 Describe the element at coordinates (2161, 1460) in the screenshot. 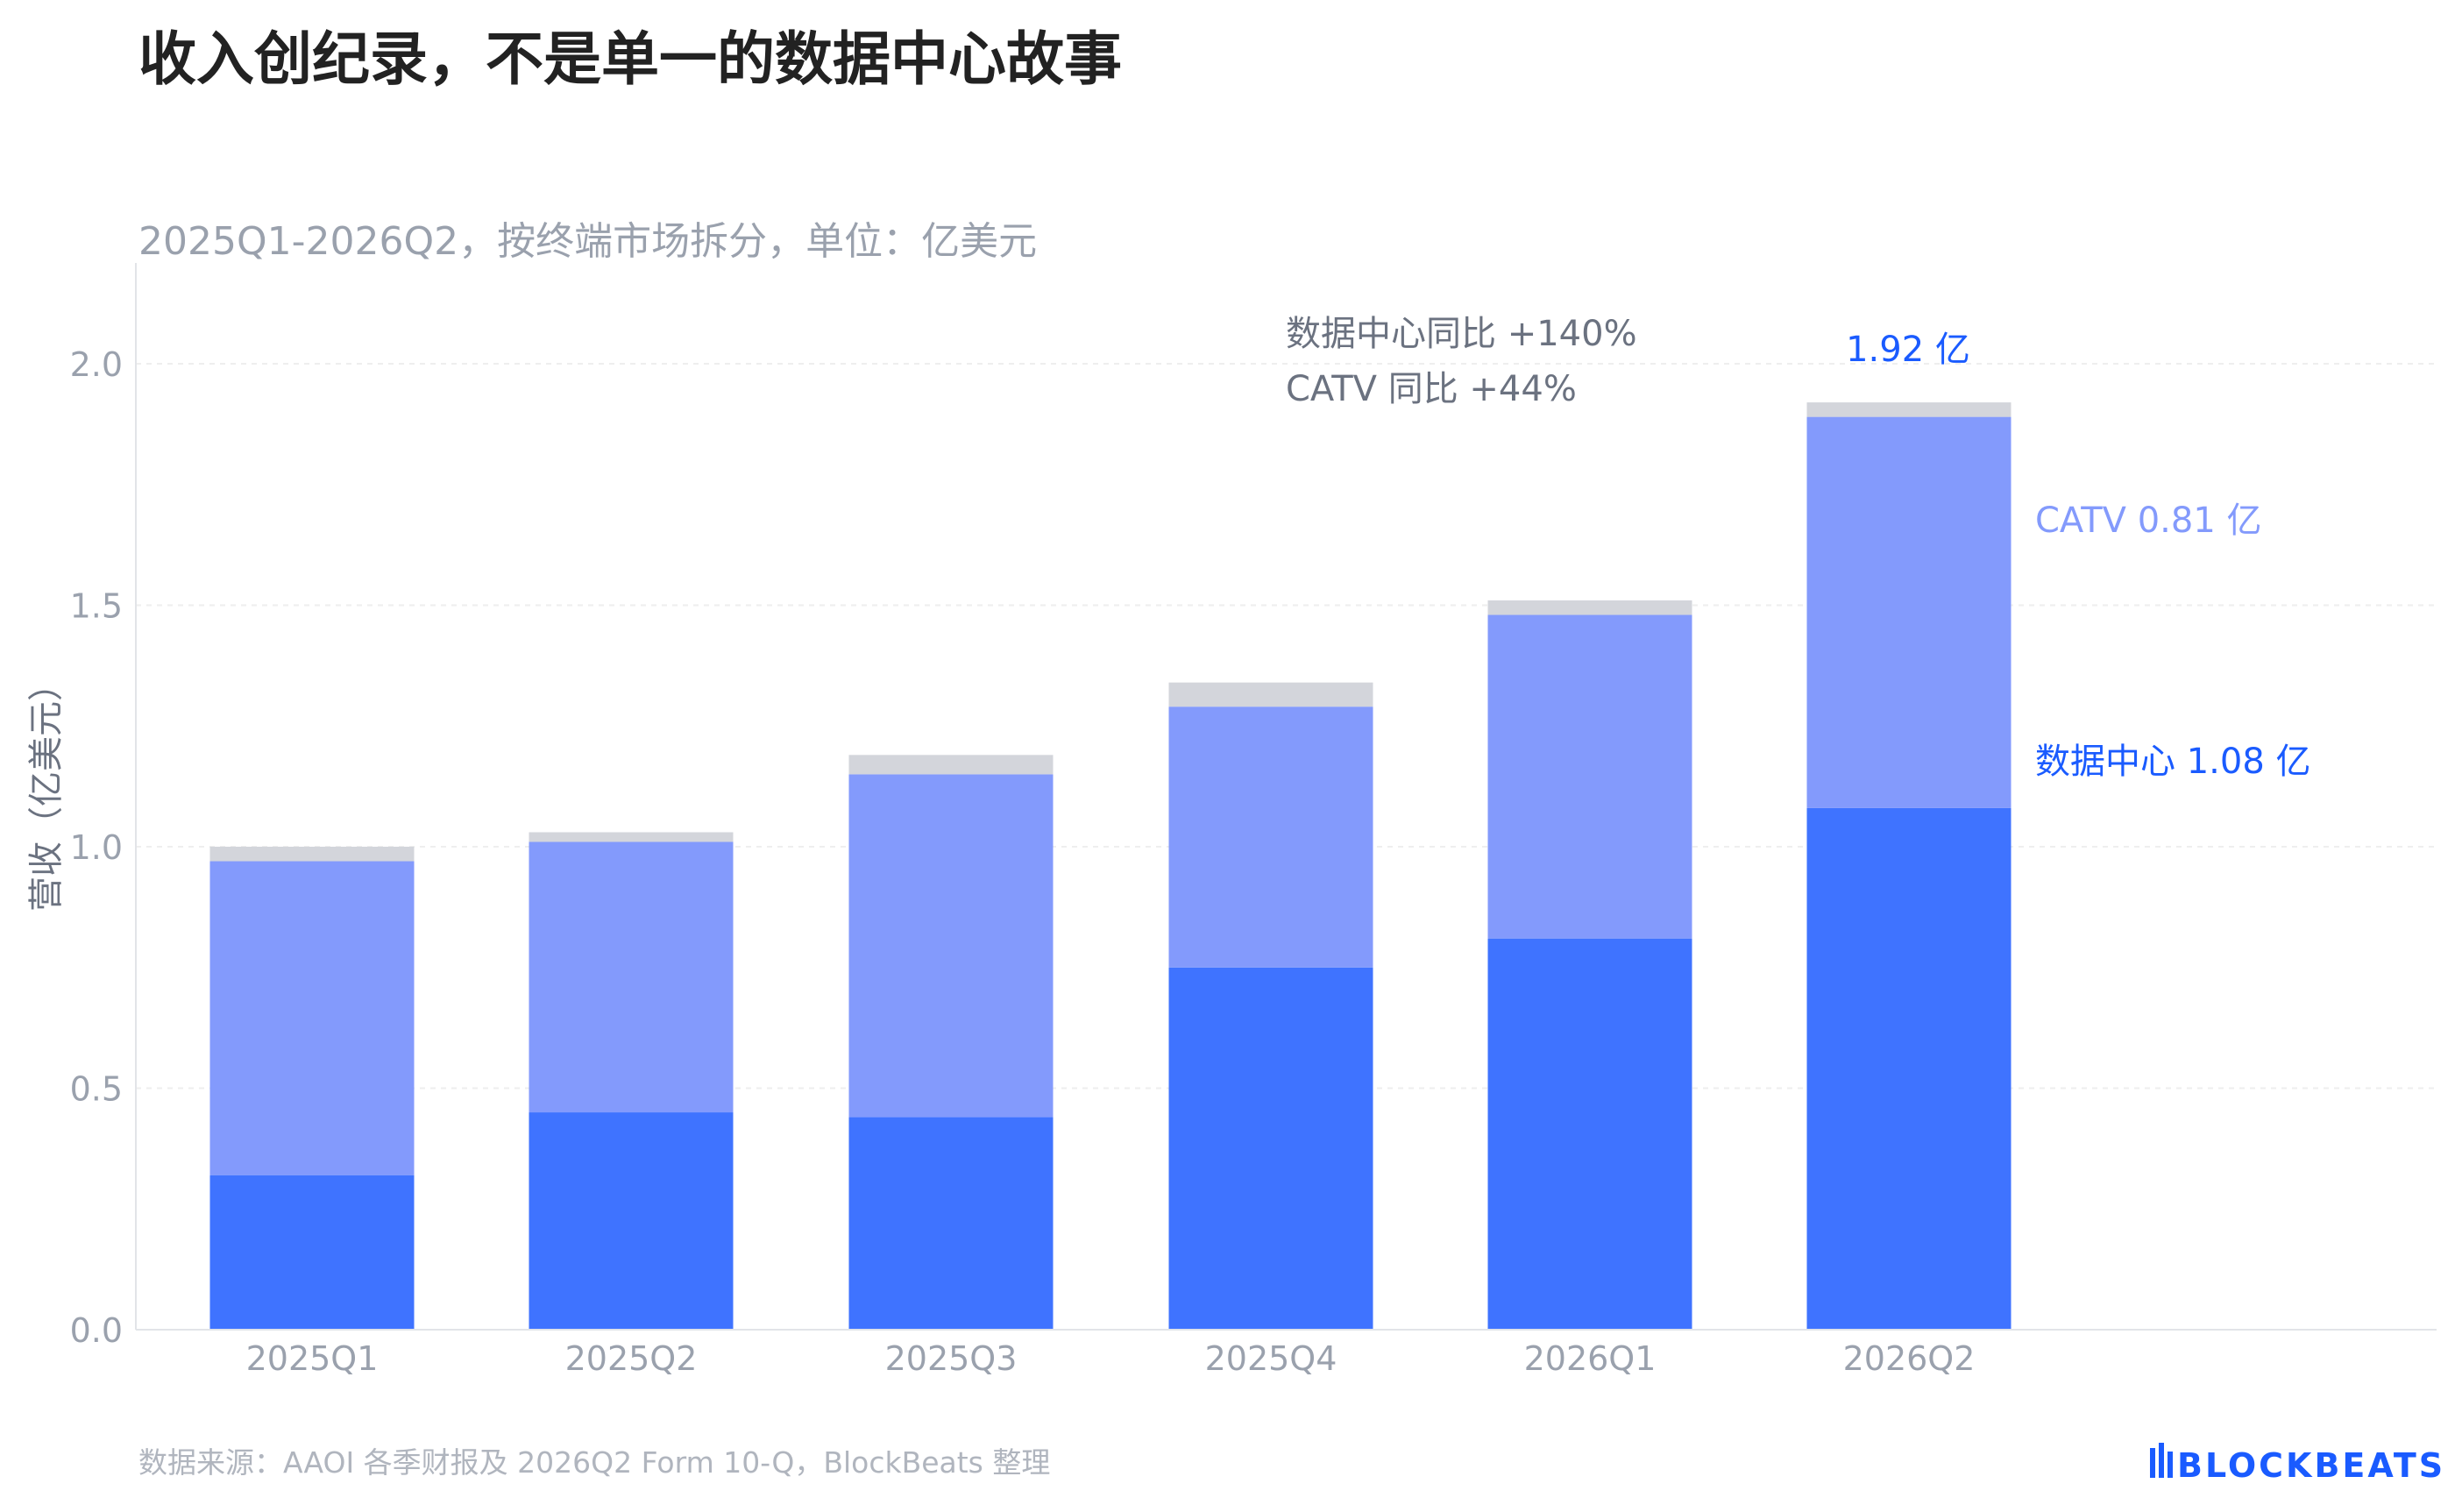

I see `logo-mark-icon` at that location.